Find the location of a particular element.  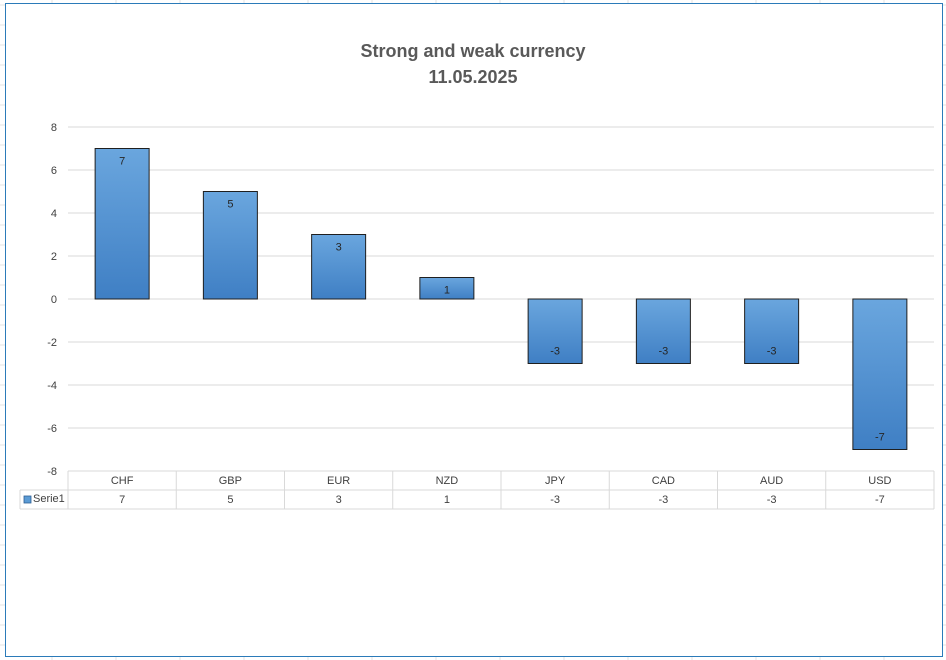

y-tick-label: 8 is located at coordinates (54, 128).